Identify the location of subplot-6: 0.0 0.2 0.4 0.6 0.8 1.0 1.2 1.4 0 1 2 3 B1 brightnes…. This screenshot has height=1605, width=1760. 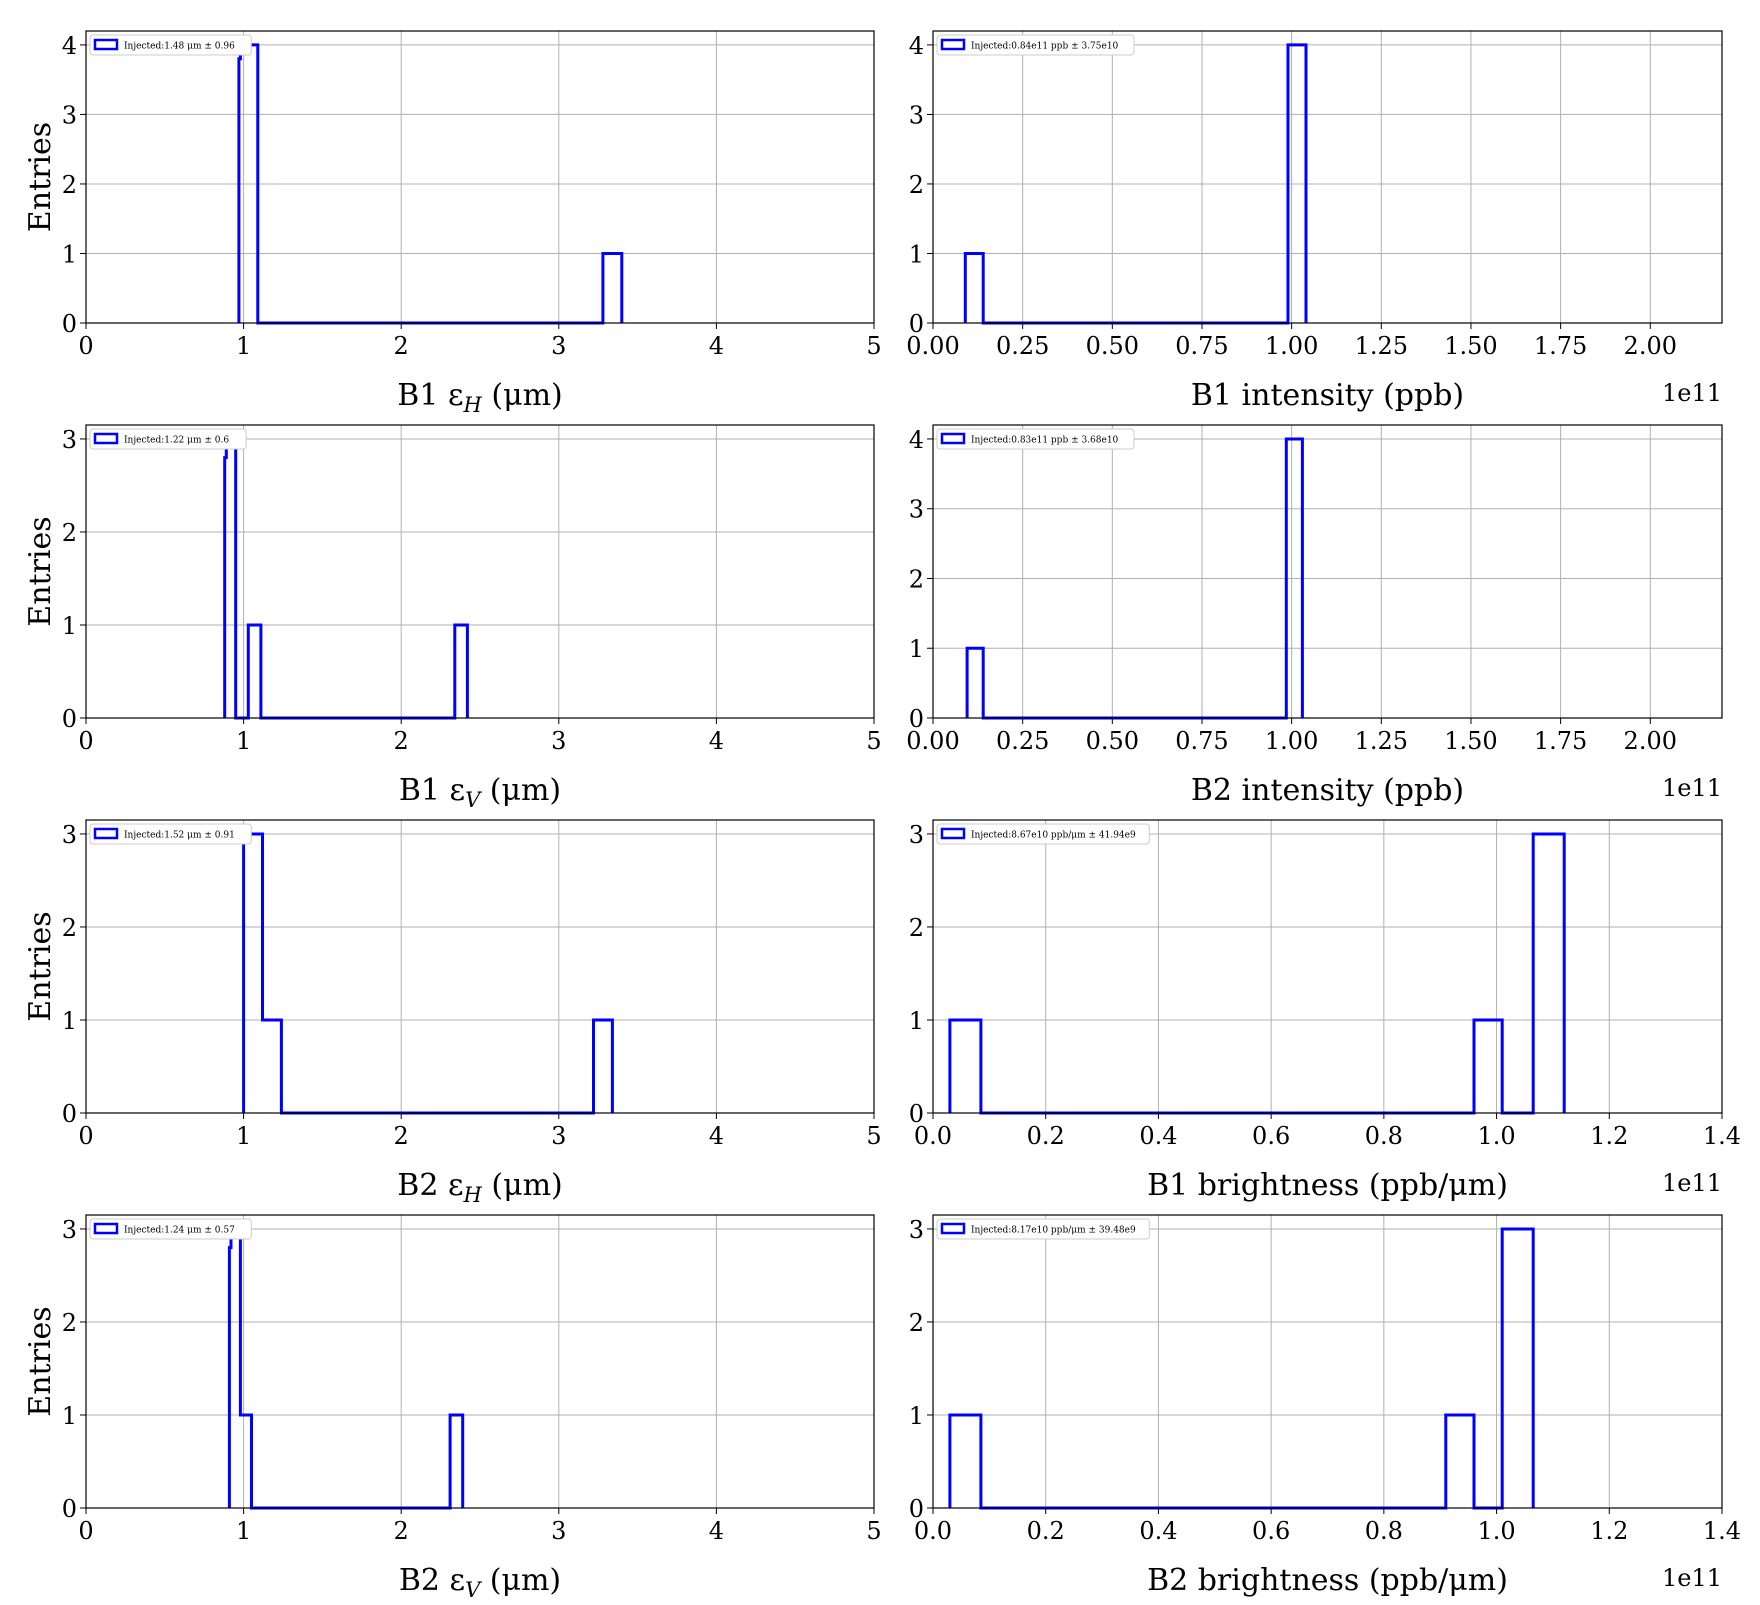
(1325, 1011).